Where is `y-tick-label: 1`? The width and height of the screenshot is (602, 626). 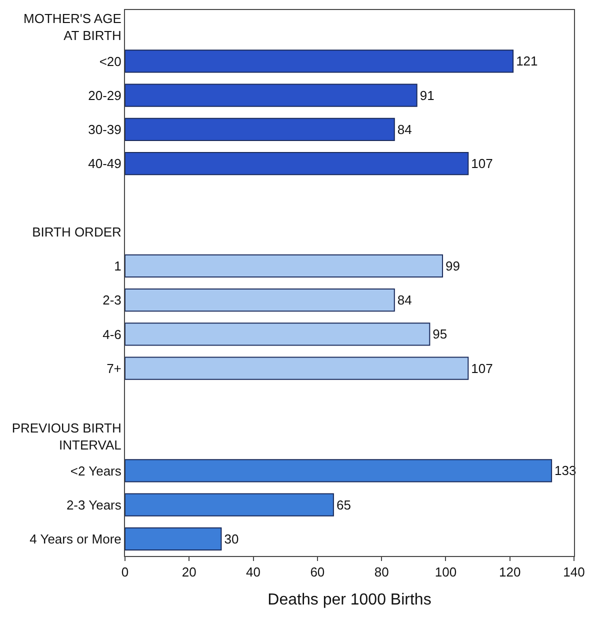 y-tick-label: 1 is located at coordinates (118, 266).